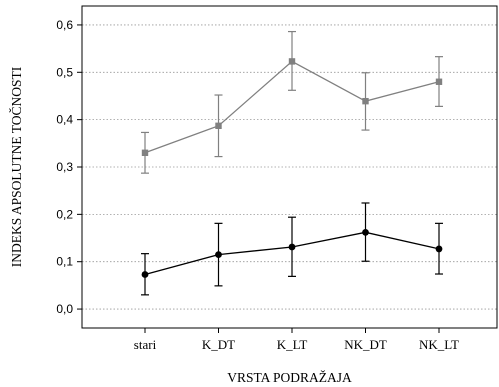  I want to click on x-axis-ticks: stari K_DT K_LT NK_DT NK_LT, so click(296, 340).